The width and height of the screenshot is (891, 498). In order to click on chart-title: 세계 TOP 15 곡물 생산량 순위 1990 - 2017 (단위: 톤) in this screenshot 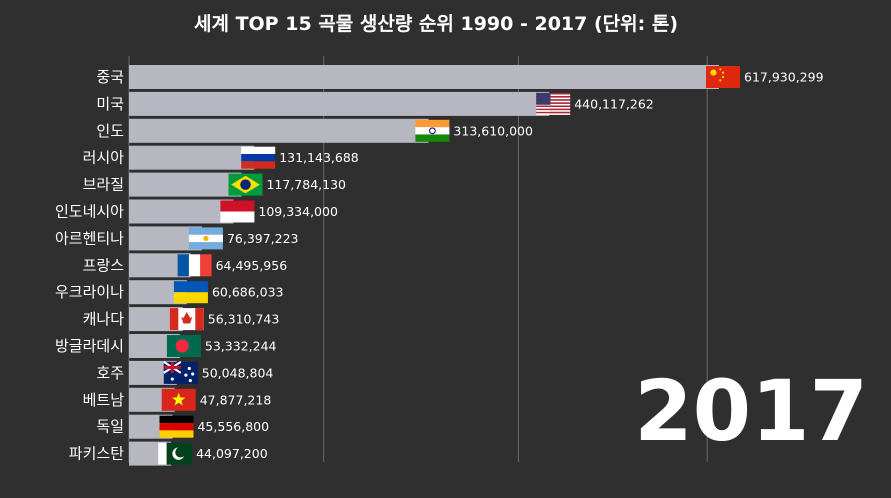, I will do `click(436, 24)`.